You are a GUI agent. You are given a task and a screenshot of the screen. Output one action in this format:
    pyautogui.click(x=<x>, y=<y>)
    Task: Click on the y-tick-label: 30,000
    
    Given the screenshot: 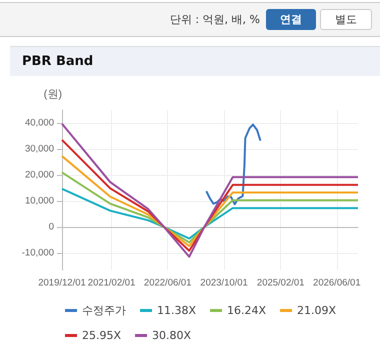 What is the action you would take?
    pyautogui.click(x=39, y=149)
    